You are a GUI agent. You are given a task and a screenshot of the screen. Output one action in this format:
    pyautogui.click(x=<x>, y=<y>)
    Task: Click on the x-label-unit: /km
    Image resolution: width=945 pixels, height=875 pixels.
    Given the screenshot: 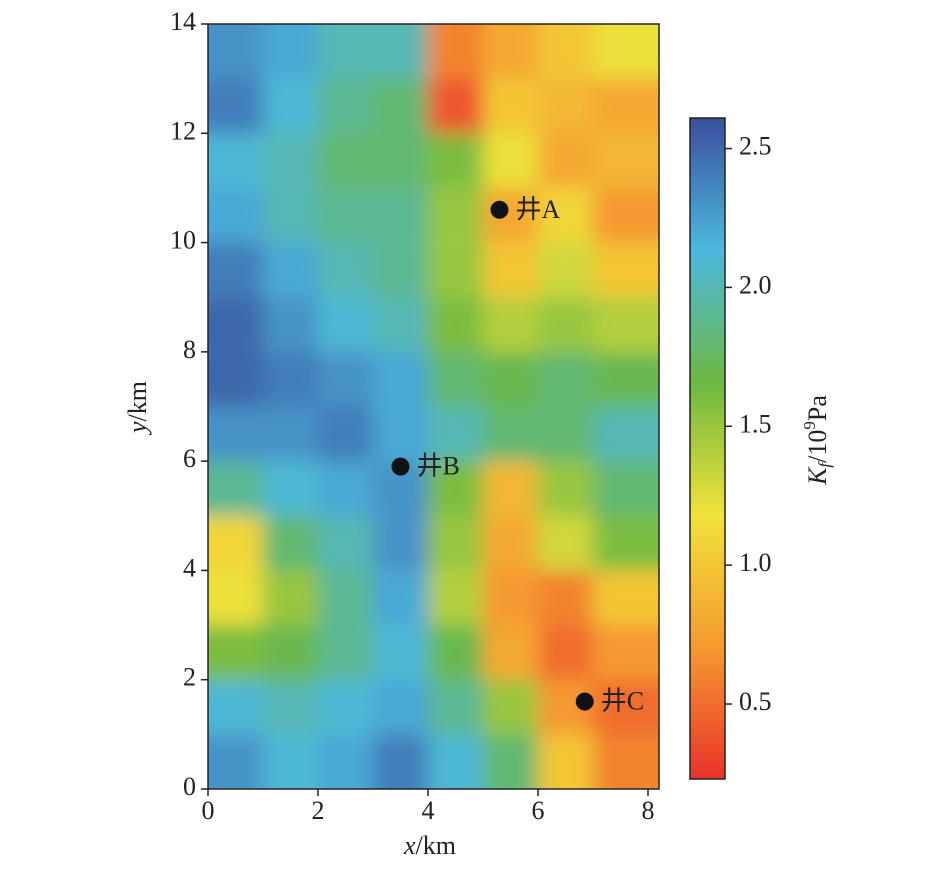 What is the action you would take?
    pyautogui.click(x=436, y=845)
    